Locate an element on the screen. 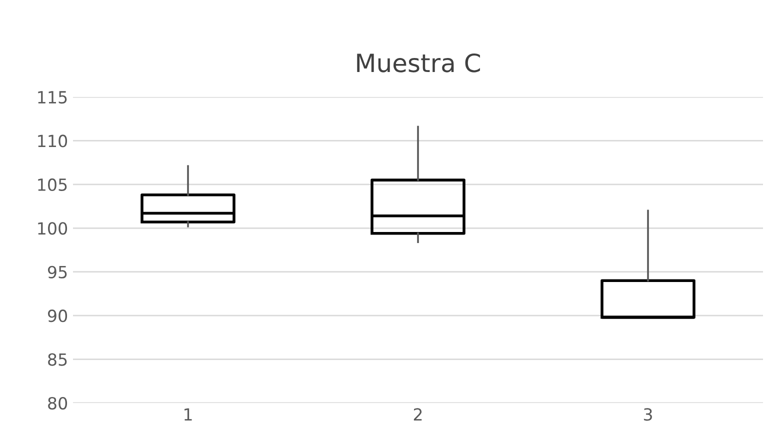 The image size is (766, 448). x-tick-label: 1 is located at coordinates (188, 414).